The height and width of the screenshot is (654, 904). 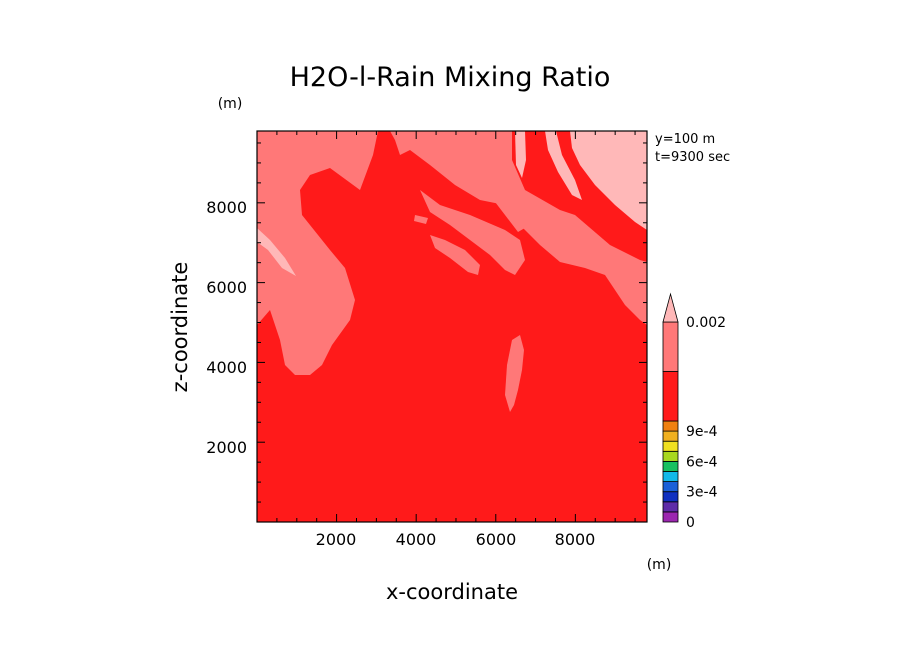 I want to click on y-tick-label: 4000, so click(x=226, y=367).